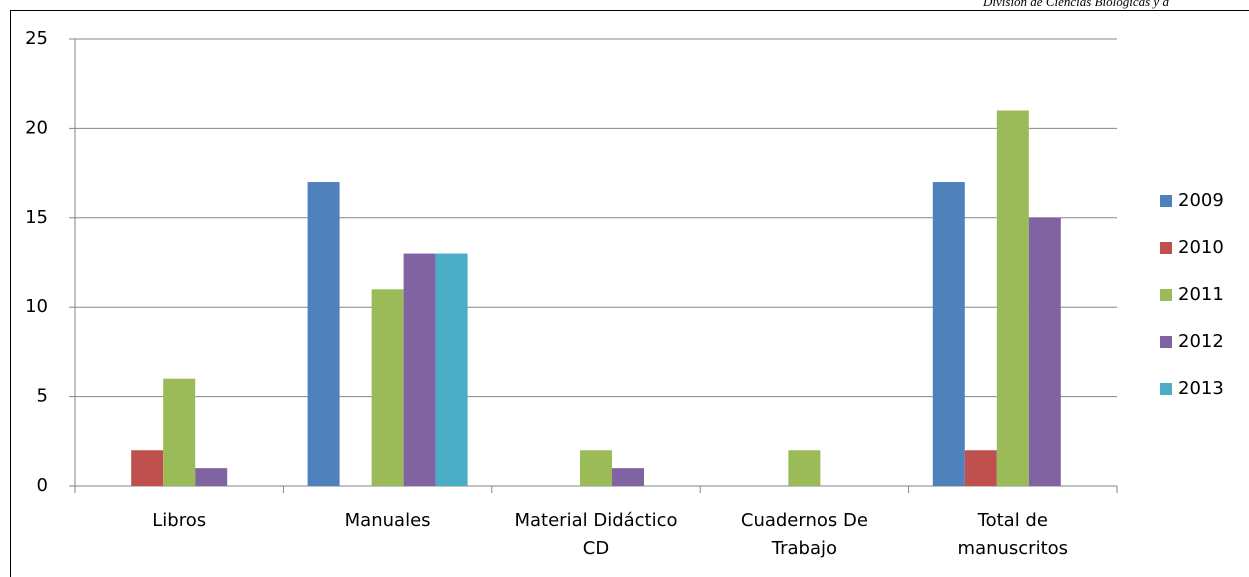  What do you see at coordinates (36, 306) in the screenshot?
I see `y-tick-label: 10` at bounding box center [36, 306].